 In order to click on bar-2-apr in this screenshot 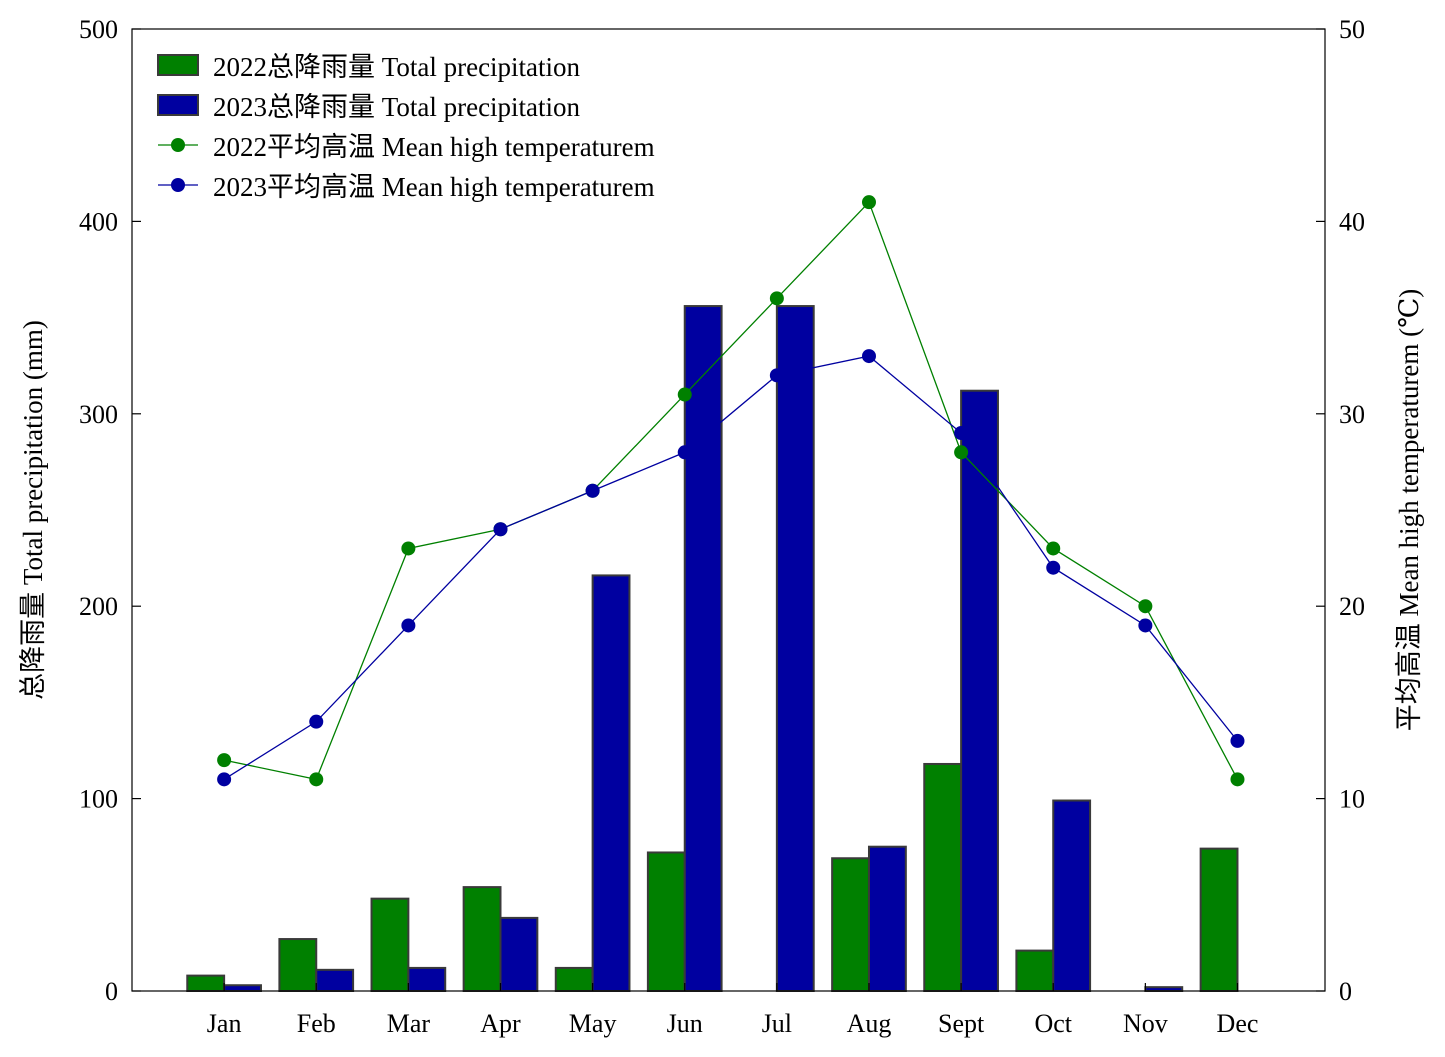, I will do `click(519, 954)`.